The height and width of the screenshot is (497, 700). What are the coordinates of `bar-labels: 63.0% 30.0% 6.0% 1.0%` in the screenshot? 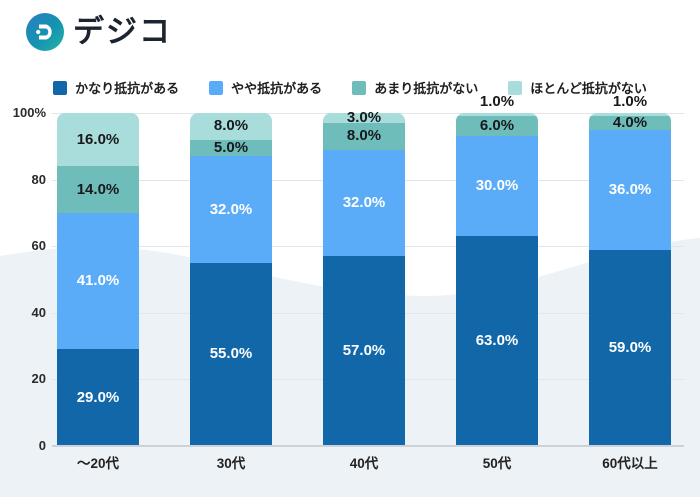 It's located at (497, 269).